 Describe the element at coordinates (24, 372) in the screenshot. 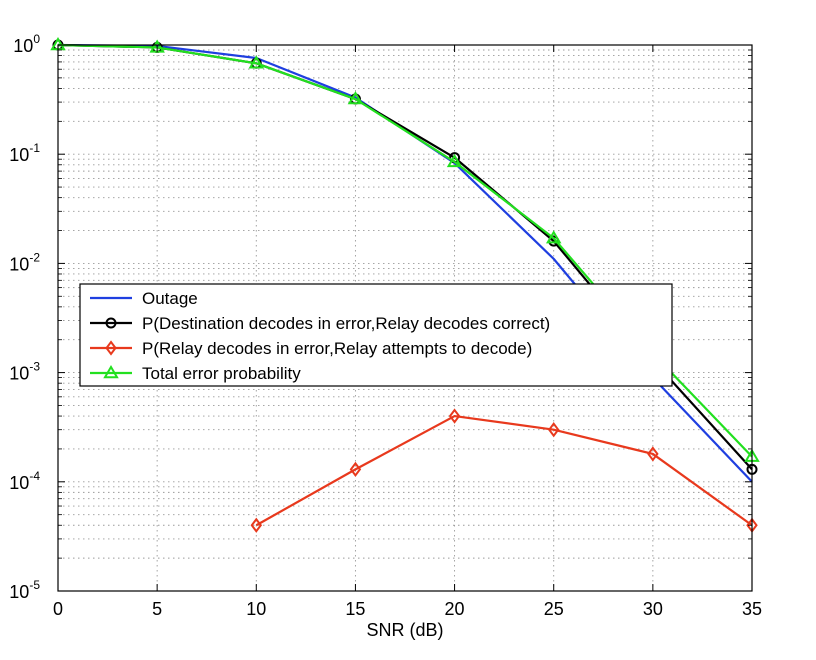

I see `y-tick-label: 10⁻³` at that location.